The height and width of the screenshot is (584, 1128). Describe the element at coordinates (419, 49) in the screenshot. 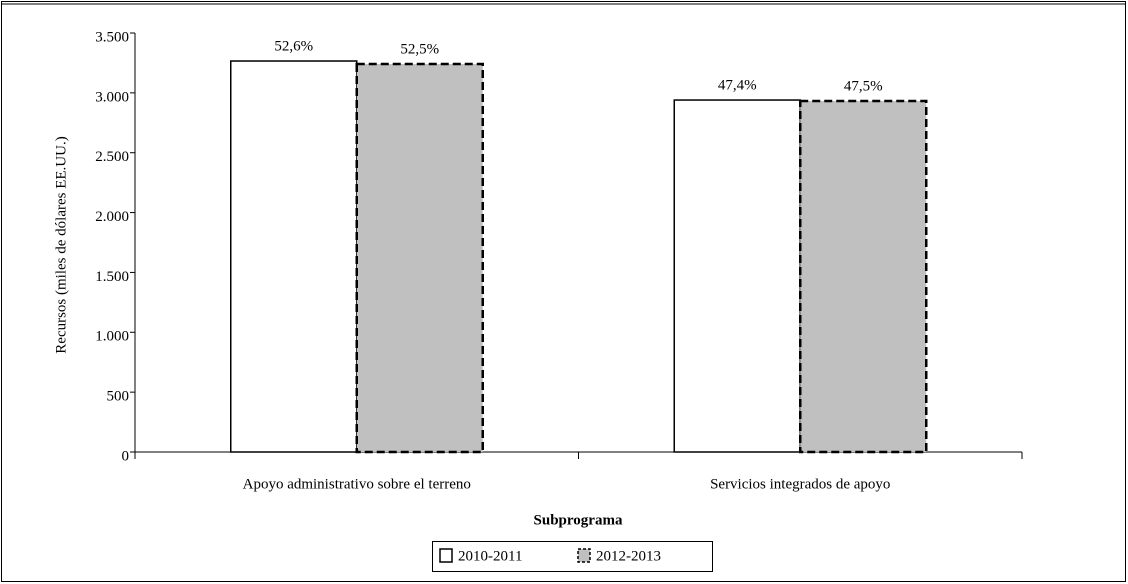

I see `data-label: 52,5%` at that location.